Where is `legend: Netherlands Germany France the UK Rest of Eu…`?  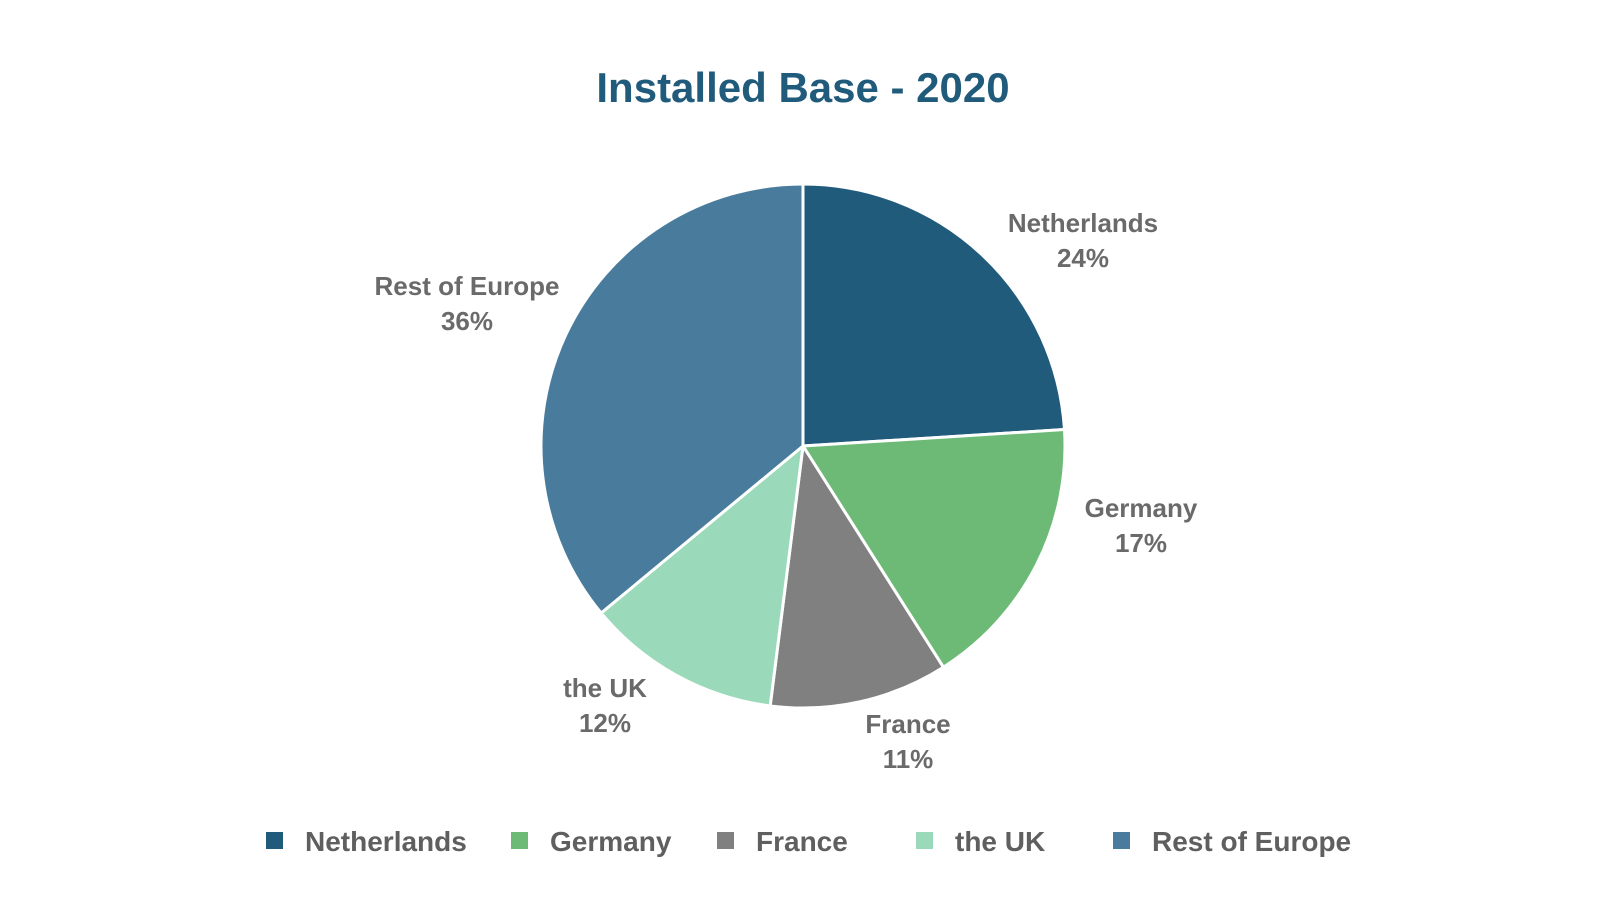 legend: Netherlands Germany France the UK Rest of Eu… is located at coordinates (808, 841).